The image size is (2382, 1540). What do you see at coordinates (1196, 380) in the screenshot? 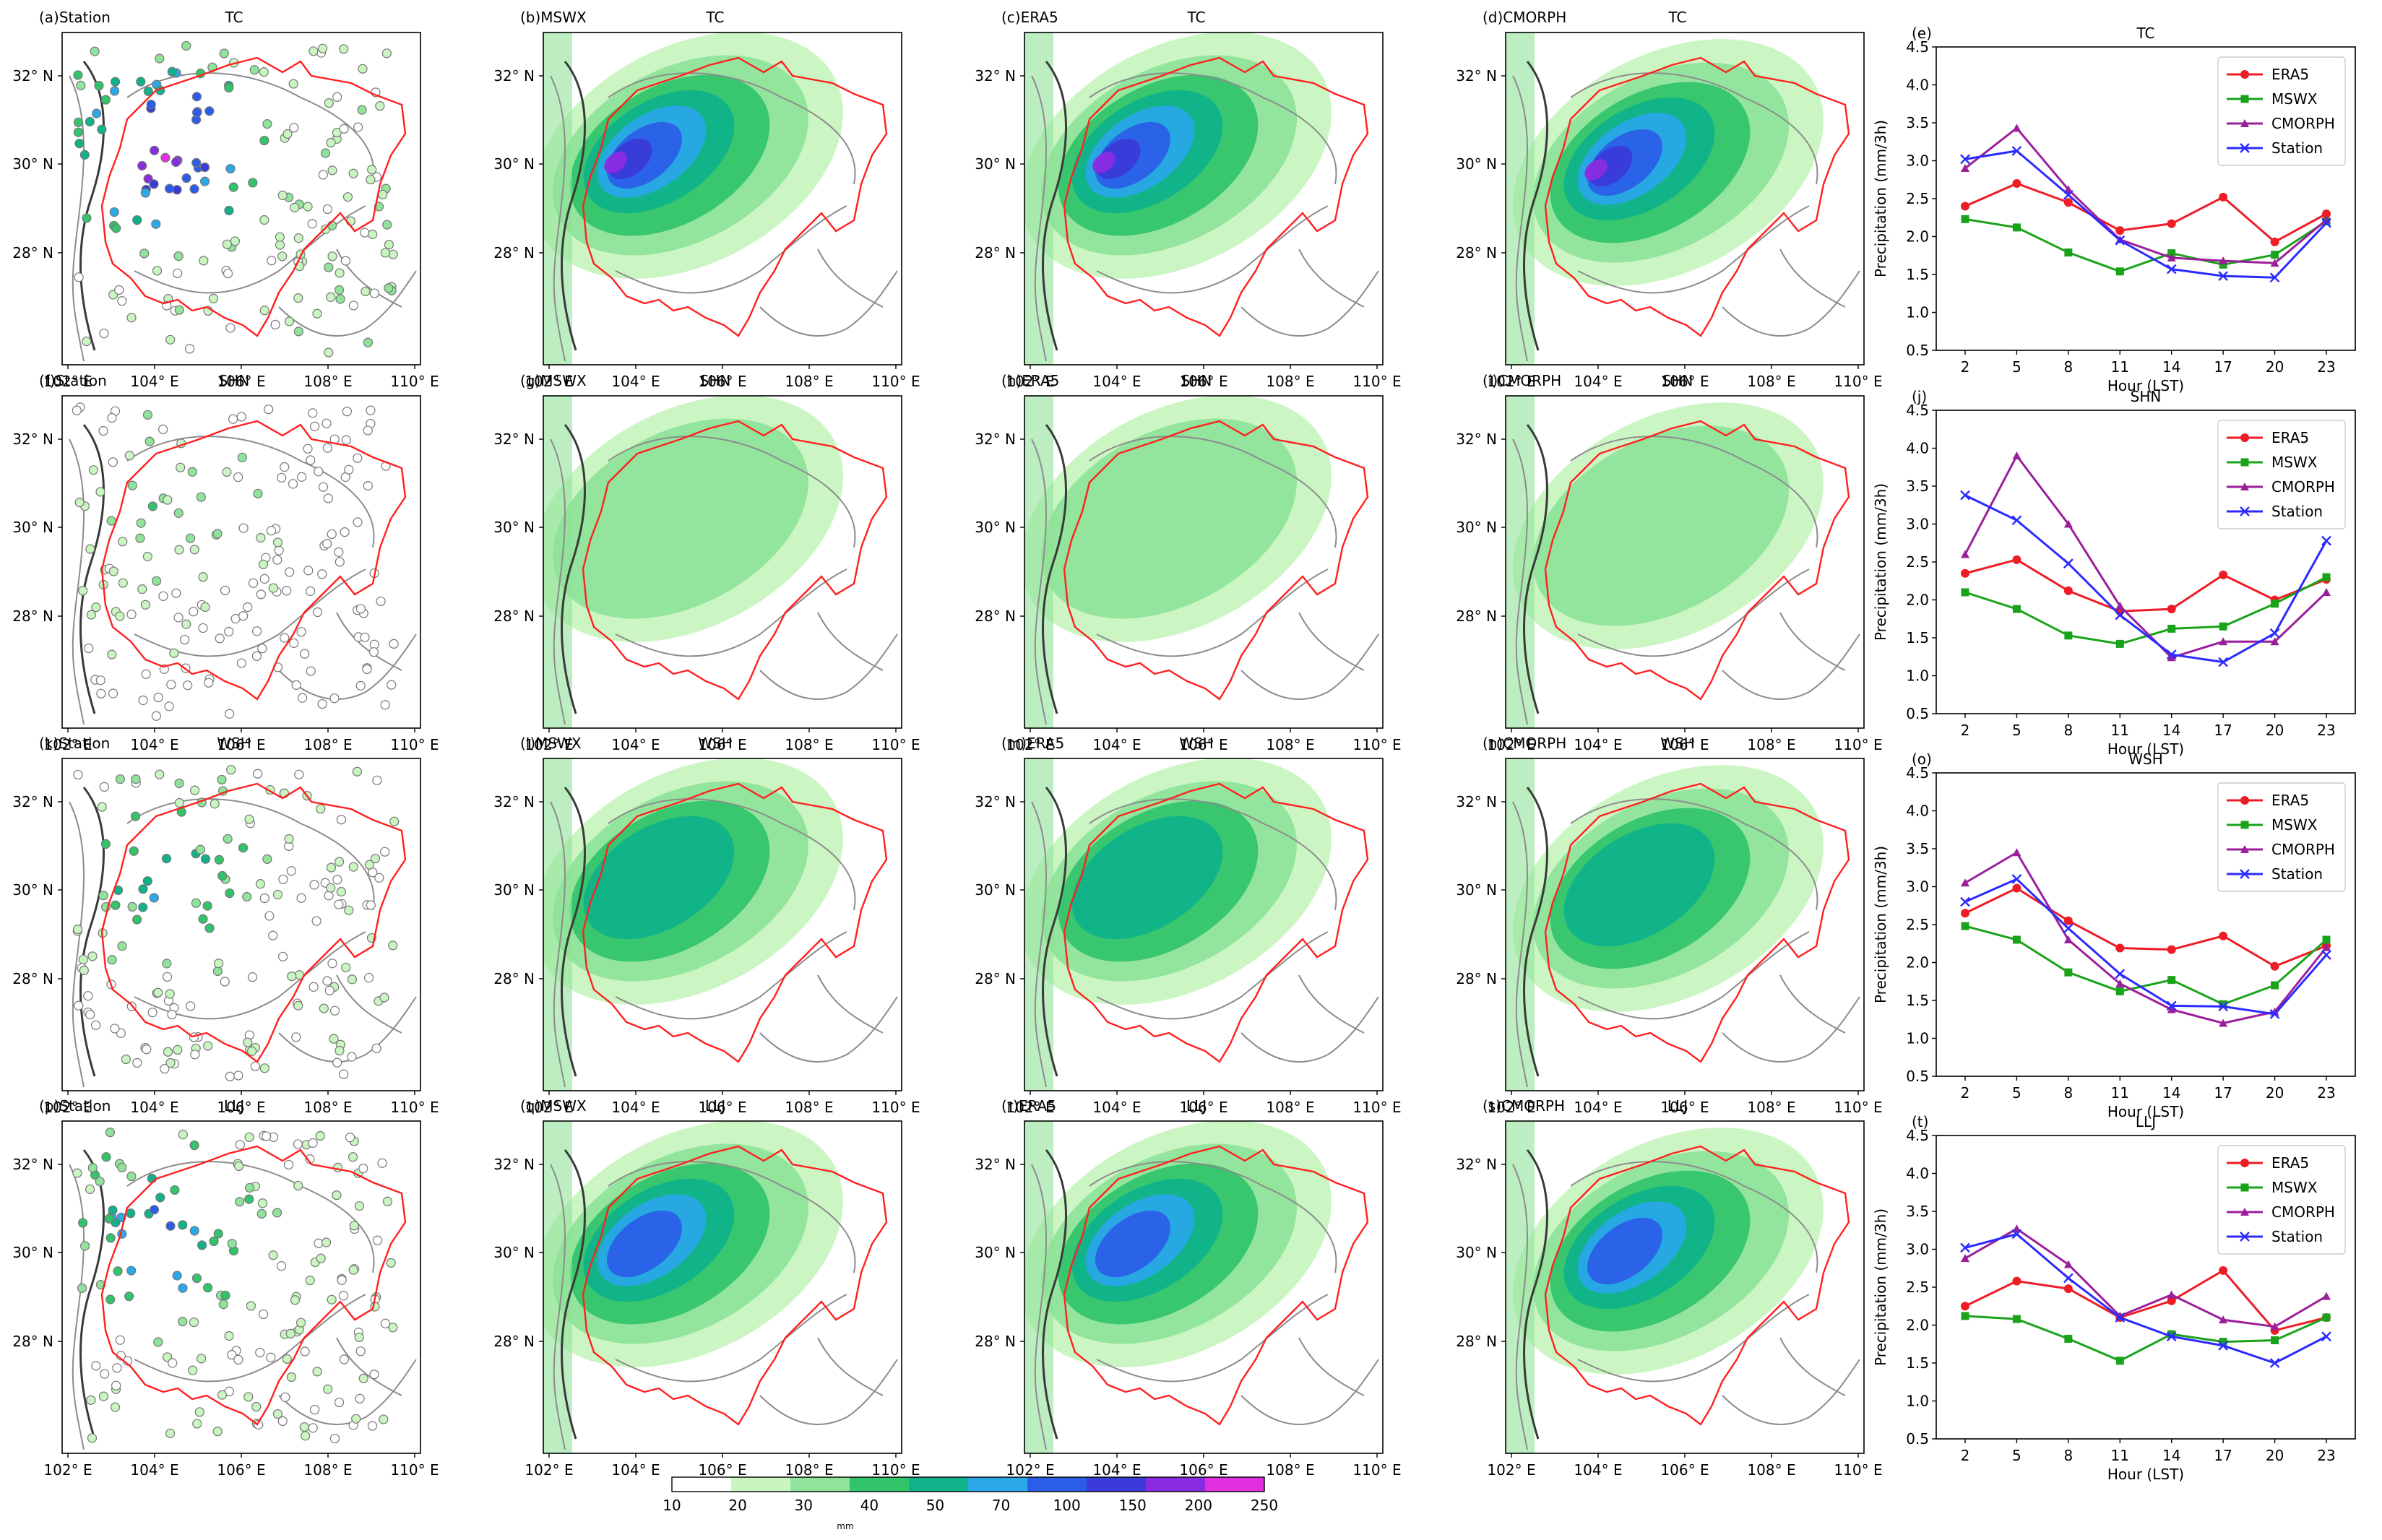
I see `panel-title: SHN` at bounding box center [1196, 380].